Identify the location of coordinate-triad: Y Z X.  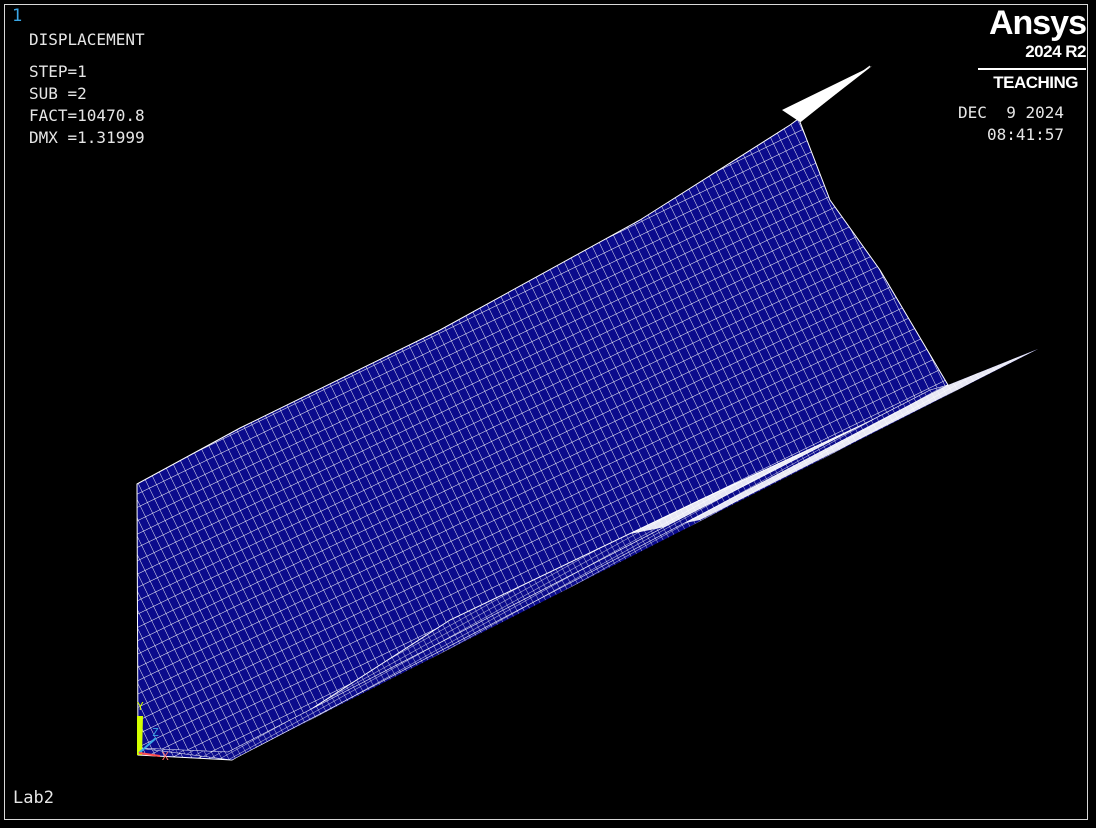
(153, 731).